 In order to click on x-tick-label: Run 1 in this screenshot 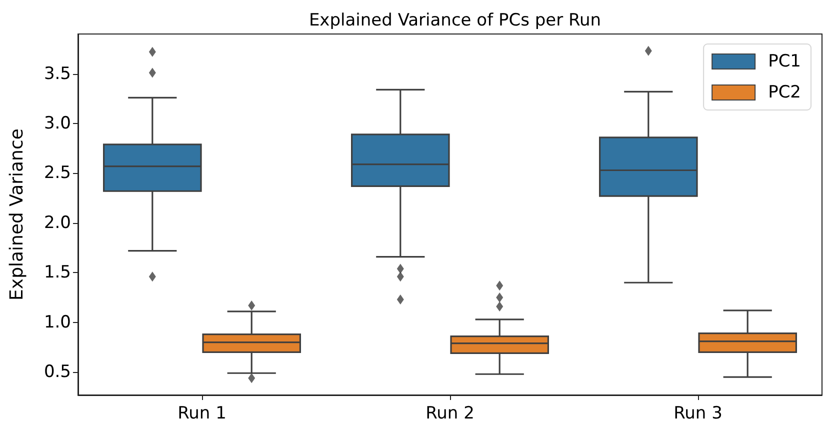, I will do `click(202, 414)`.